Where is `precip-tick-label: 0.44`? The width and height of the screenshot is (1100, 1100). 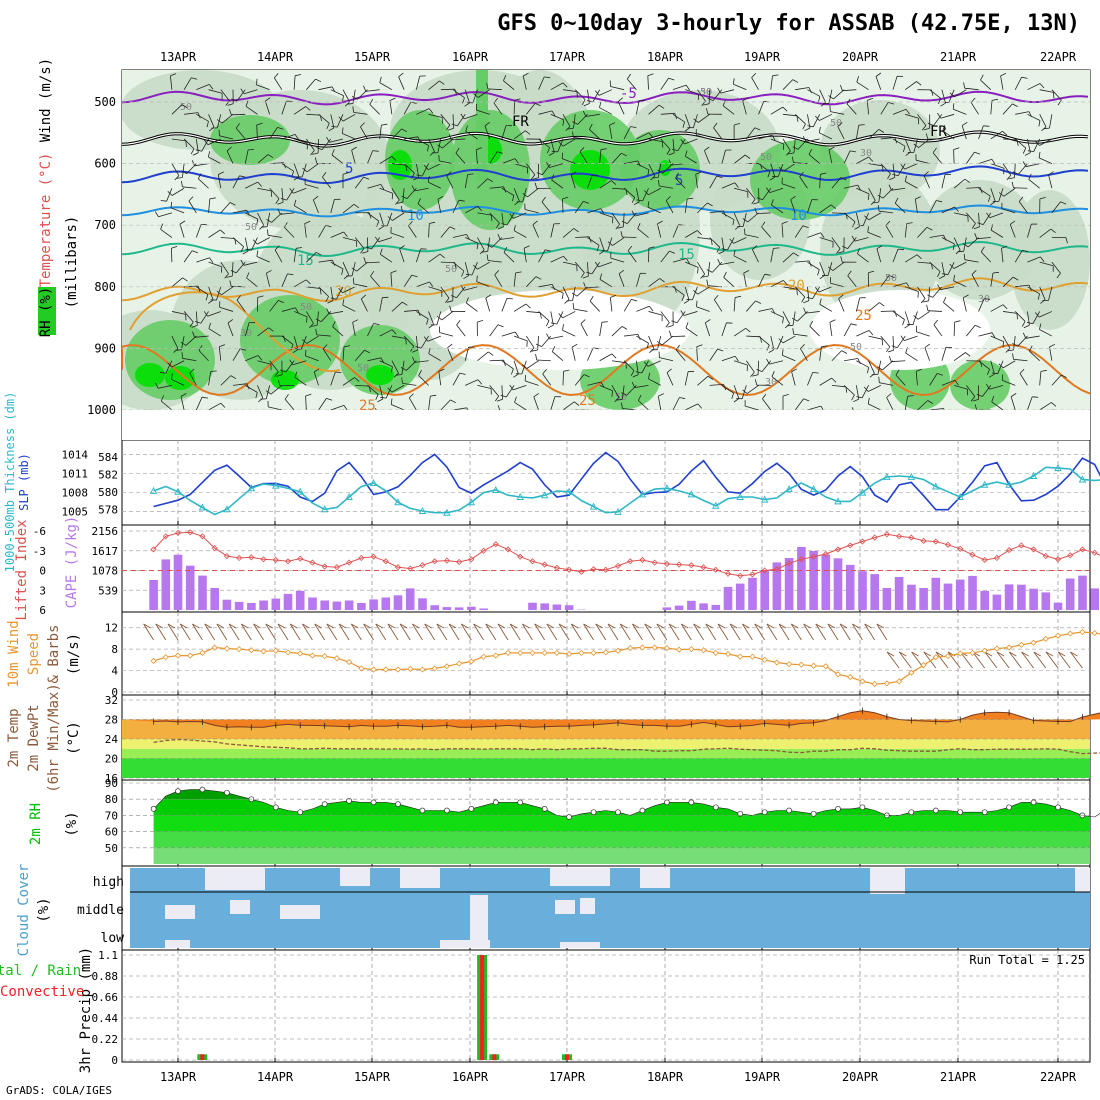
precip-tick-label: 0.44 is located at coordinates (105, 1018).